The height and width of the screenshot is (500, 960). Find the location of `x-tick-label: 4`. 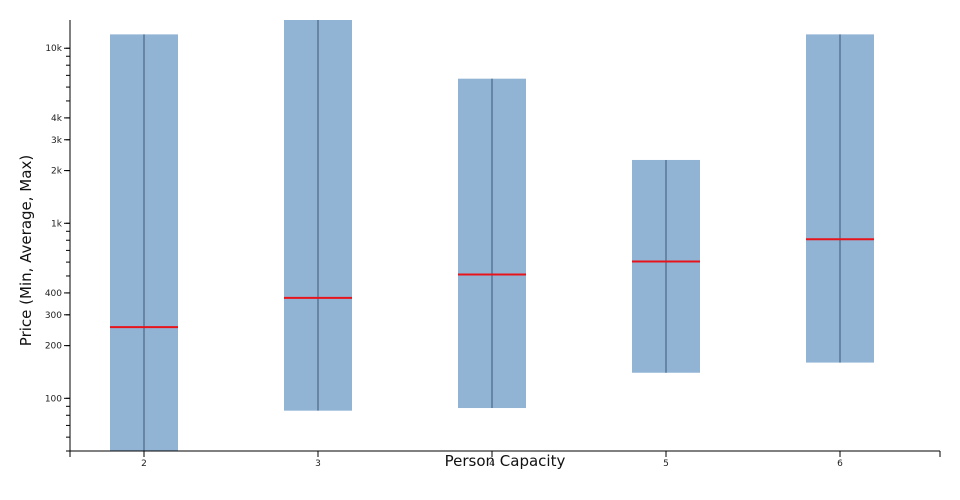

x-tick-label: 4 is located at coordinates (492, 464).